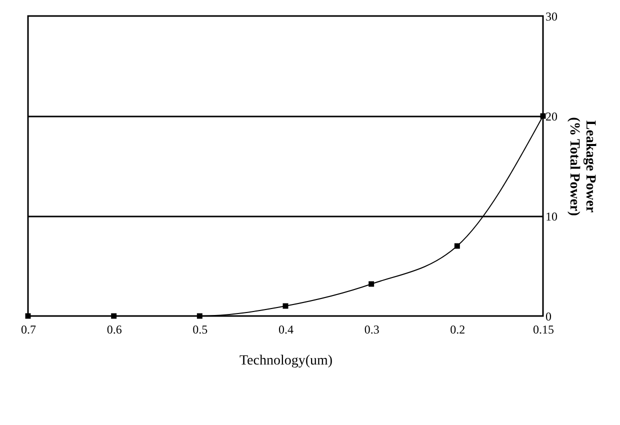 The image size is (620, 425). I want to click on x-tick-label: 0.6, so click(114, 329).